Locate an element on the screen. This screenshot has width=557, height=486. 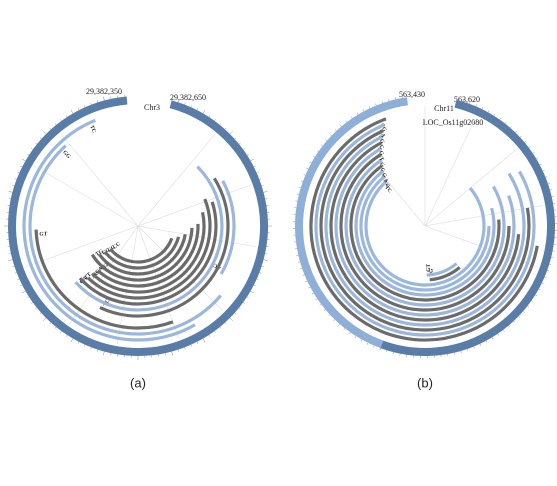
start-coordinate: 29,382,350 is located at coordinates (104, 91).